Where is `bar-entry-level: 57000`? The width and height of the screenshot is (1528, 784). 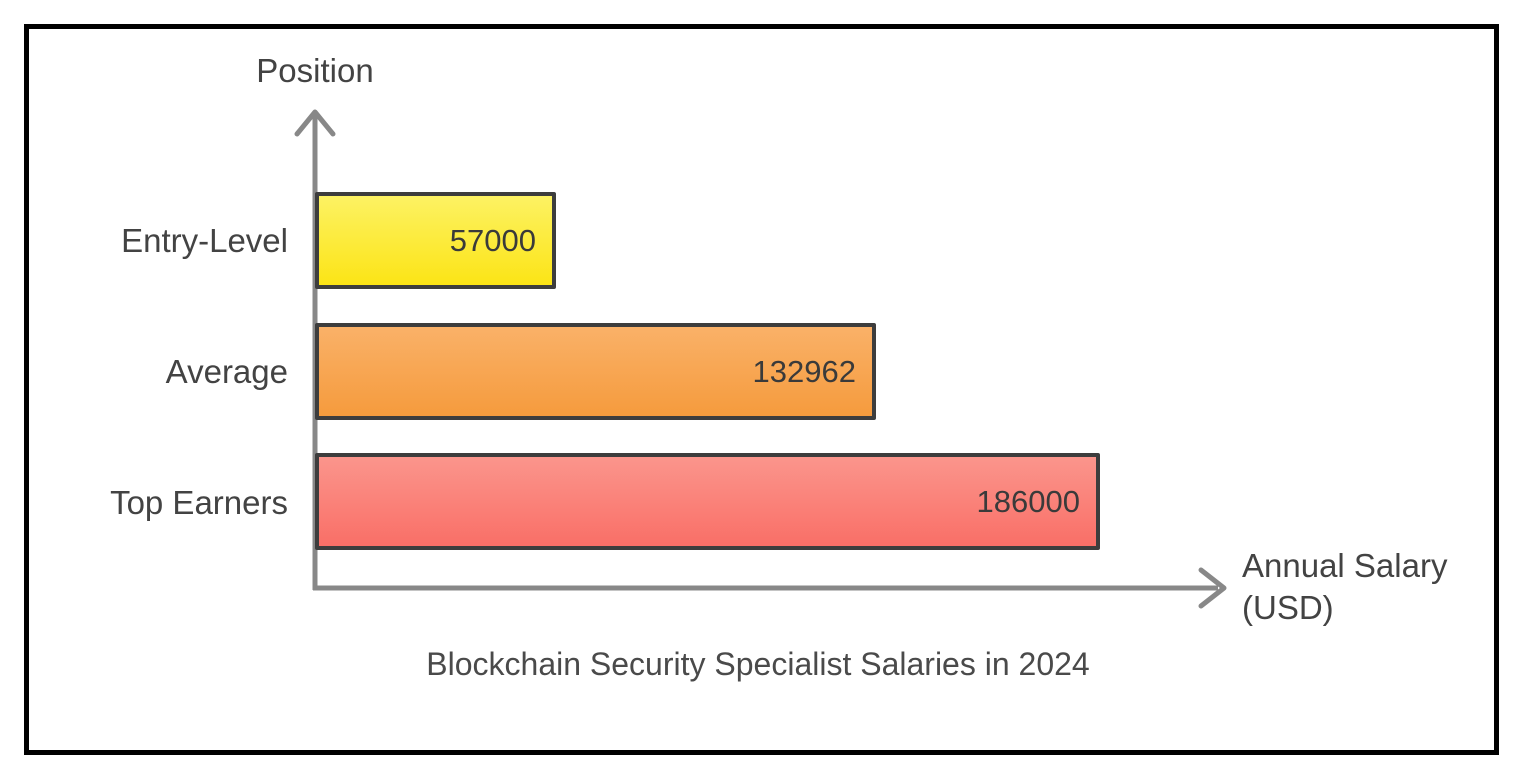
bar-entry-level: 57000 is located at coordinates (435, 240).